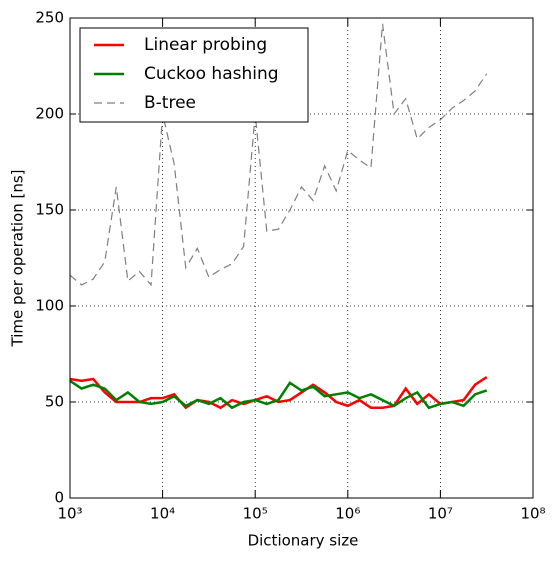 Image resolution: width=559 pixels, height=561 pixels. Describe the element at coordinates (49, 306) in the screenshot. I see `y-tick-label: 100` at that location.